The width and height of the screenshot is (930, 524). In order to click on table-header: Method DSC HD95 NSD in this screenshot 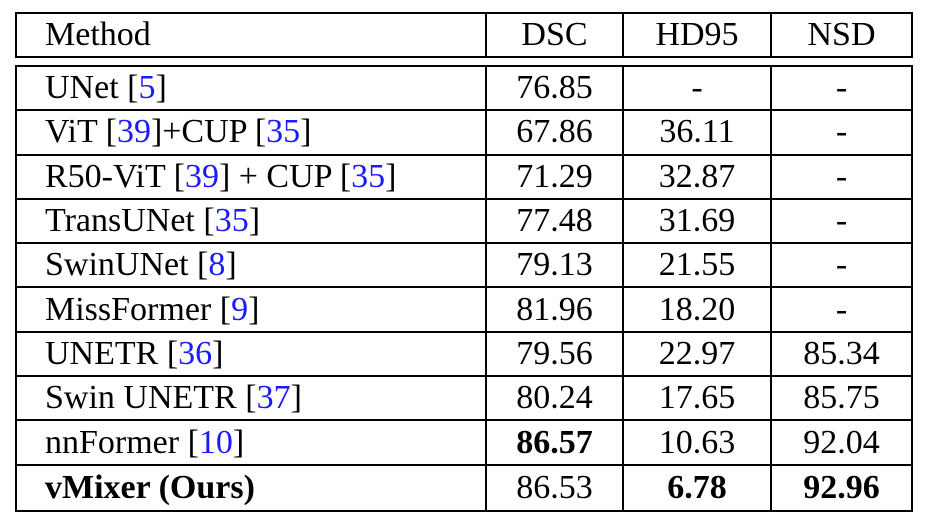, I will do `click(464, 35)`.